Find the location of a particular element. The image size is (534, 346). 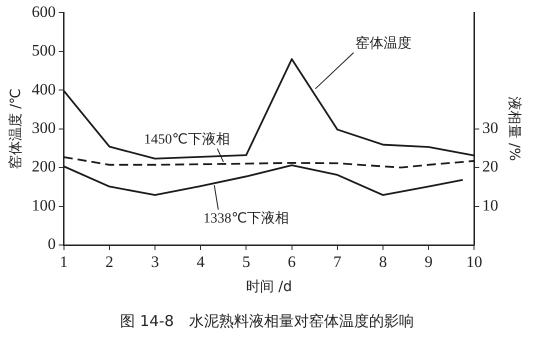

x-tick-label: 8 is located at coordinates (383, 262).